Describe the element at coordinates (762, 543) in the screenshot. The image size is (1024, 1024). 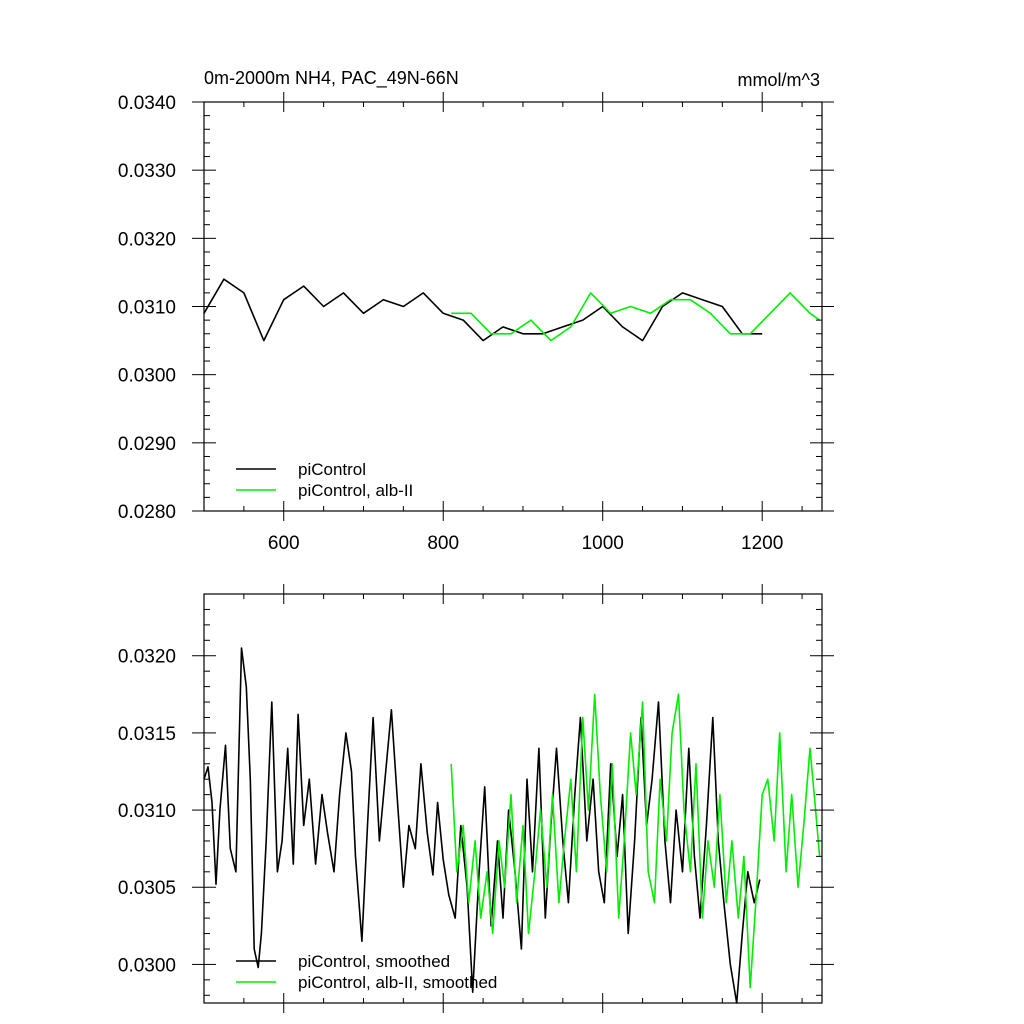
I see `x-tick-label: 1200` at that location.